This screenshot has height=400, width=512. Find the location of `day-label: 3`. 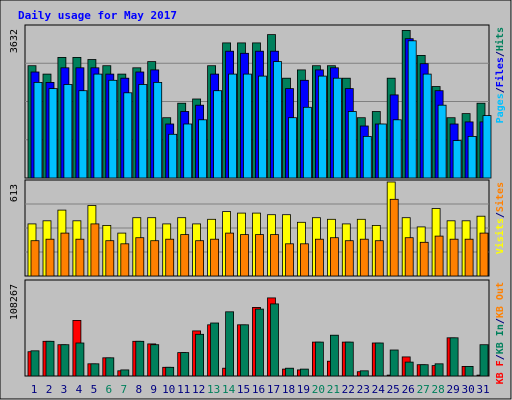

day-label: 3 is located at coordinates (64, 389).